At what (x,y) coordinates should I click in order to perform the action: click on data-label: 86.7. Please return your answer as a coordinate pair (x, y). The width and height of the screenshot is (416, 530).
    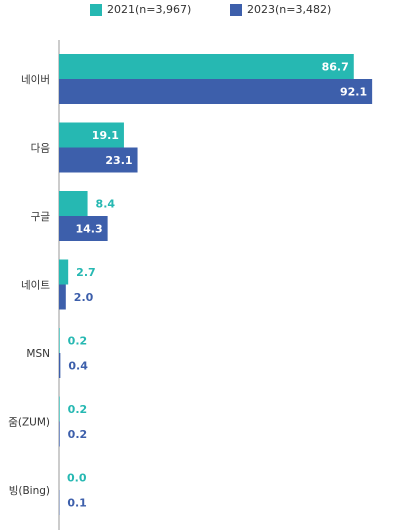
    Looking at the image, I should click on (335, 67).